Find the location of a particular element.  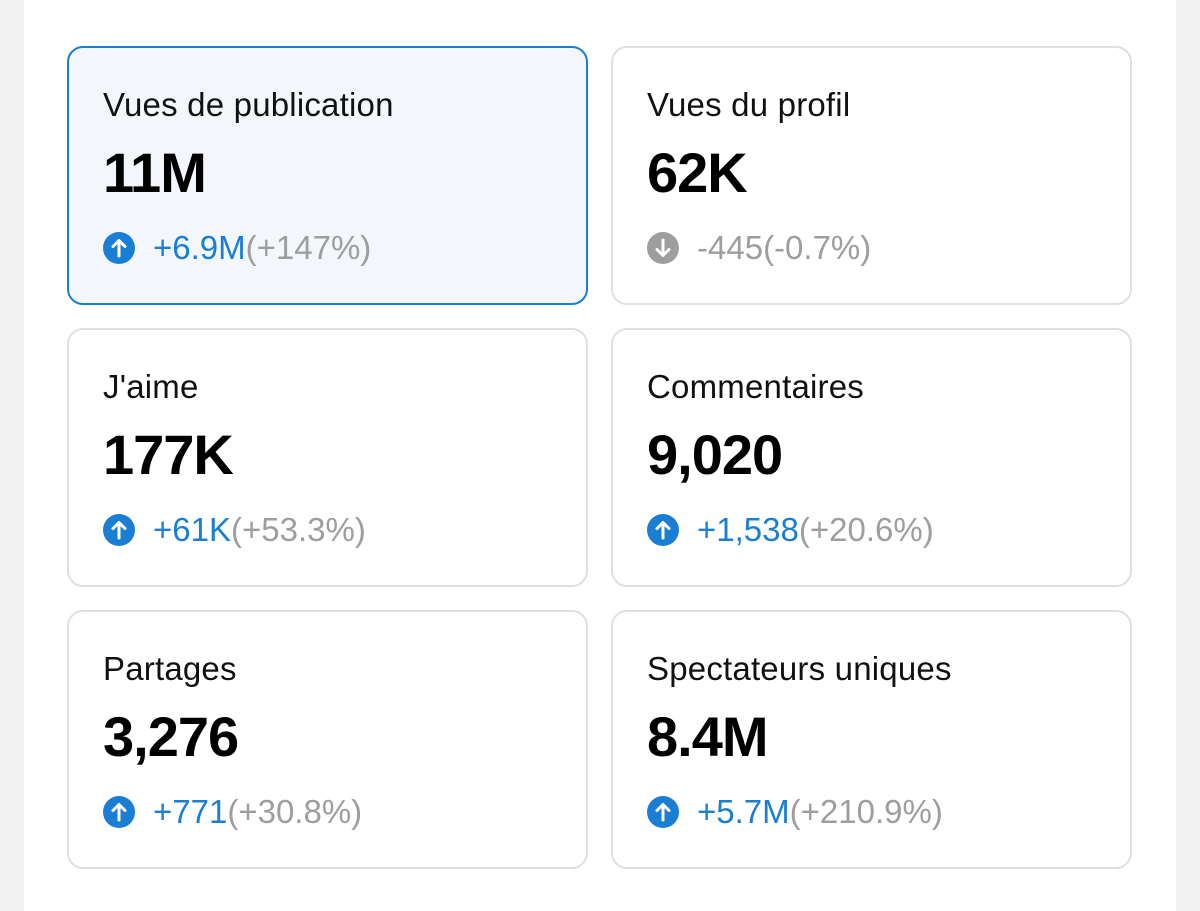

metric-label: Partages is located at coordinates (170, 668).